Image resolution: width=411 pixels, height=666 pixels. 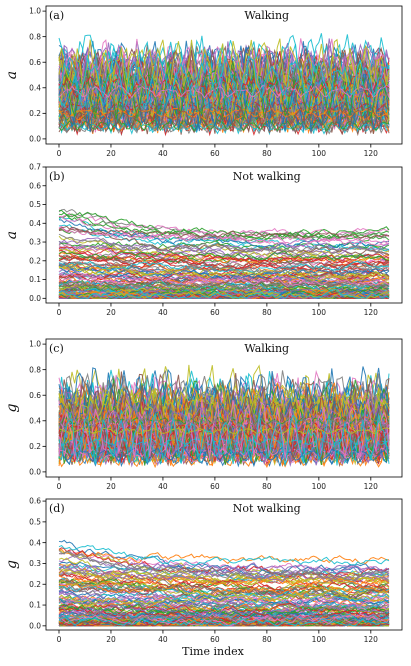 I want to click on x-tick-label: 80, so click(x=267, y=639).